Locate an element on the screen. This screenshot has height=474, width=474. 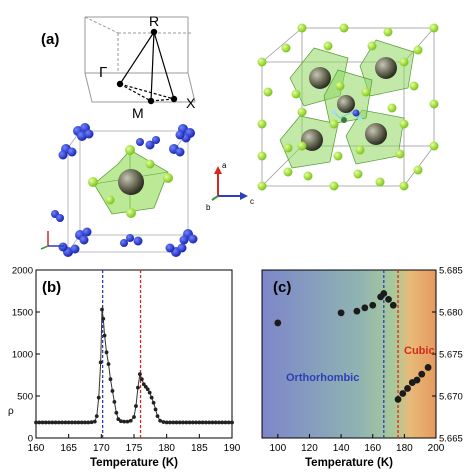
x-tick-label-c: 120 is located at coordinates (309, 448).